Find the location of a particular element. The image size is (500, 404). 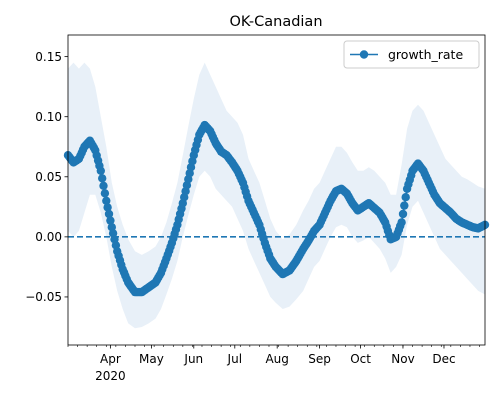

y-tick-label: 0.15 is located at coordinates (48, 57).